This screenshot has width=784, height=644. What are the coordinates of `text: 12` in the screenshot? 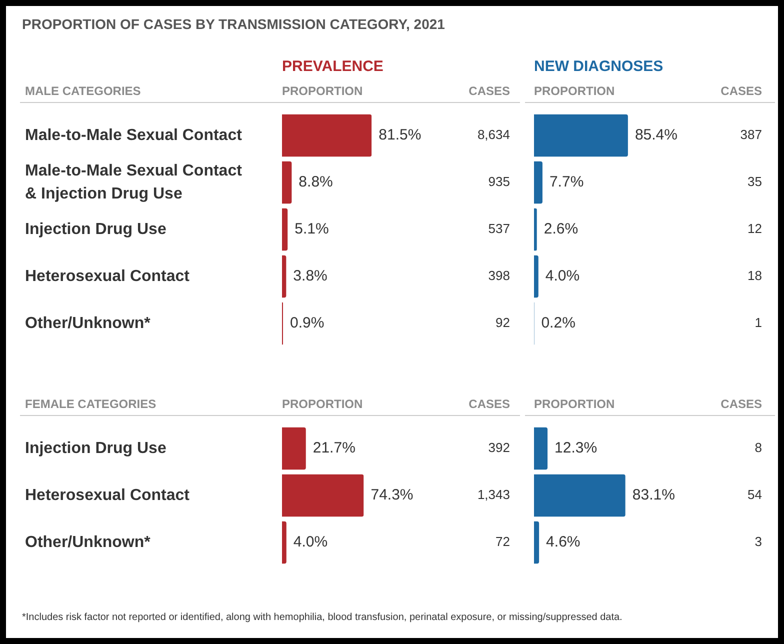 It's located at (755, 228).